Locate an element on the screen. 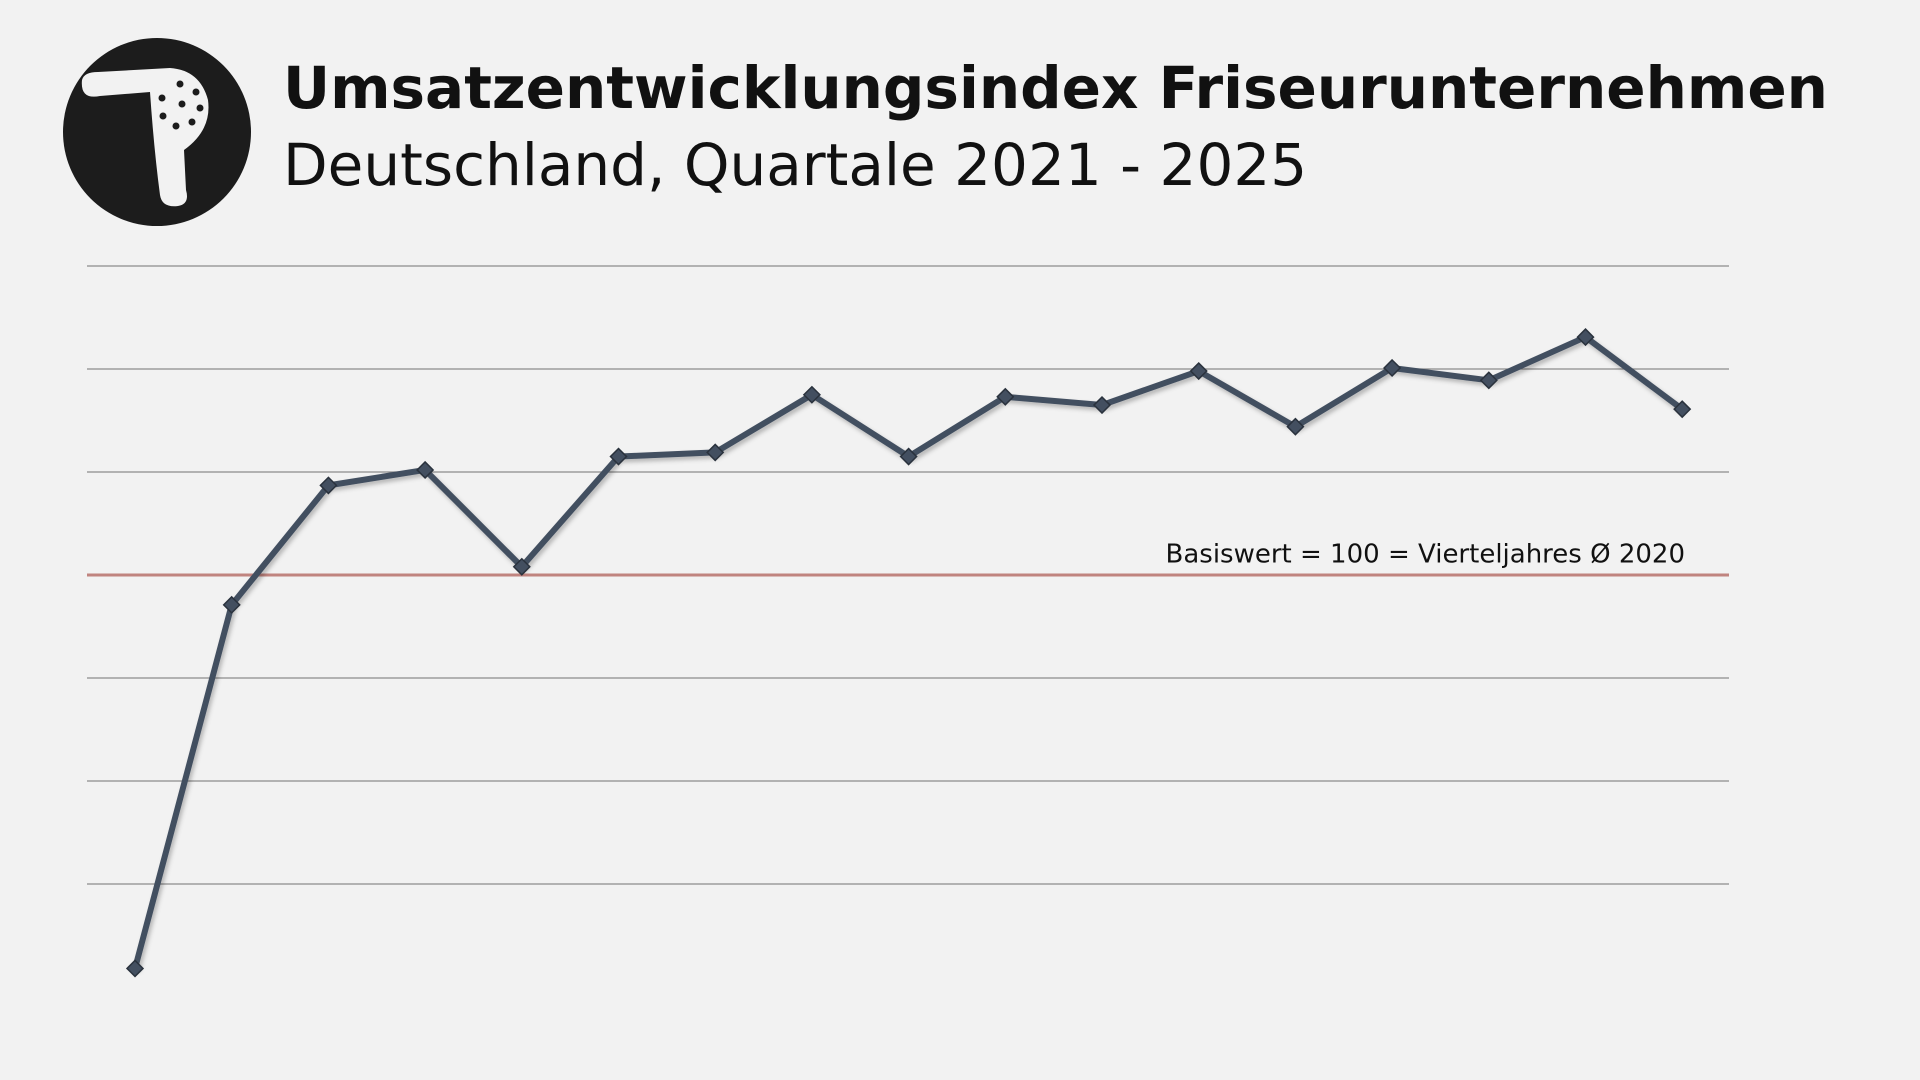 The width and height of the screenshot is (1920, 1080). reference-label: Basiswert = 100 = Vierteljahres Ø 2020 is located at coordinates (1425, 555).